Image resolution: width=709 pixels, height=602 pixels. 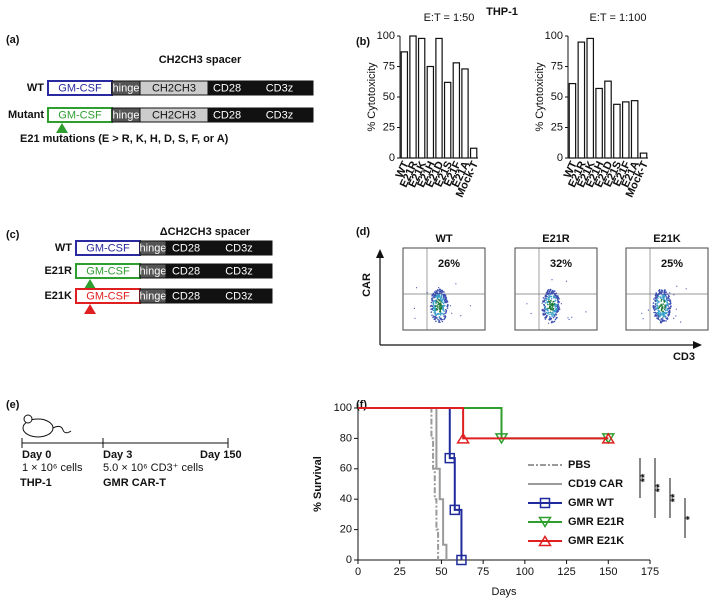 I want to click on part-label: CH2CH3, so click(x=174, y=88).